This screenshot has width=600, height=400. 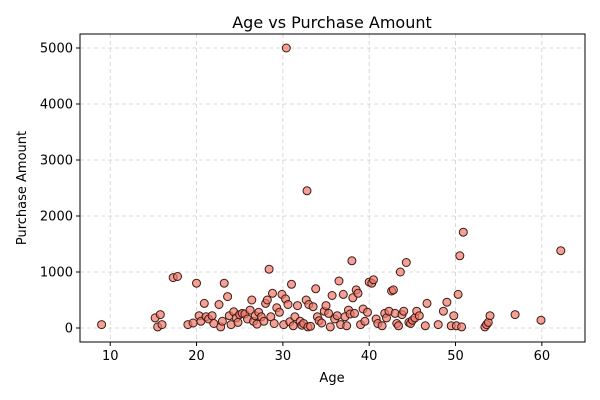 I want to click on x-tick-label: 30, so click(x=283, y=356).